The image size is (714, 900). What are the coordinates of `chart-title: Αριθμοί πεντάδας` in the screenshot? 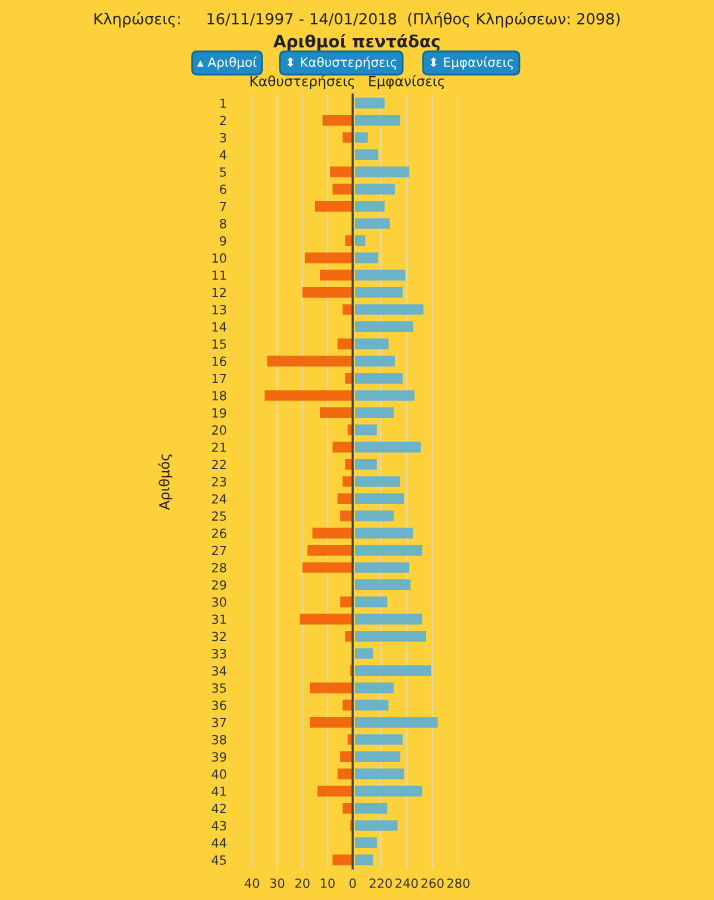 It's located at (356, 42).